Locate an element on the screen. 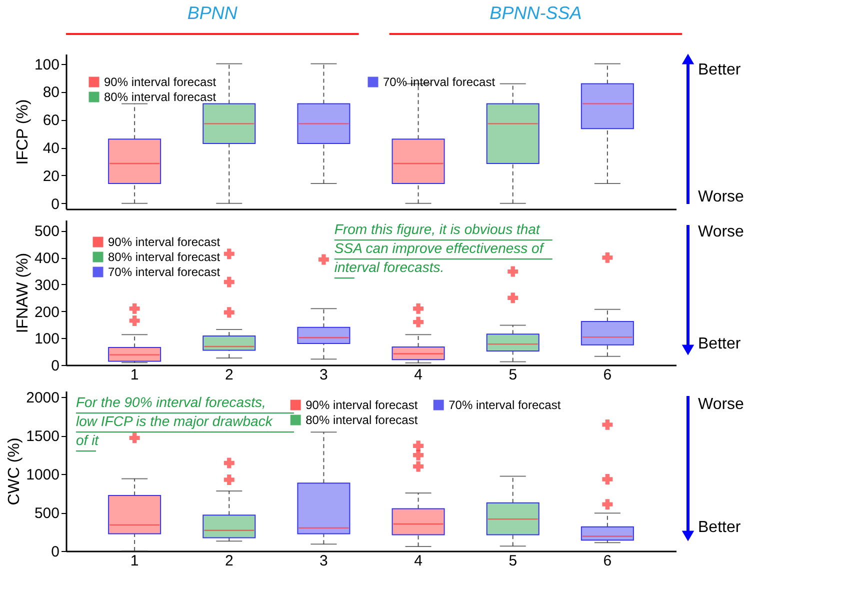 The height and width of the screenshot is (614, 842). annotation: From this figure, it is obvious that SSA can improve effectiveness of interval forecasts. is located at coordinates (440, 248).